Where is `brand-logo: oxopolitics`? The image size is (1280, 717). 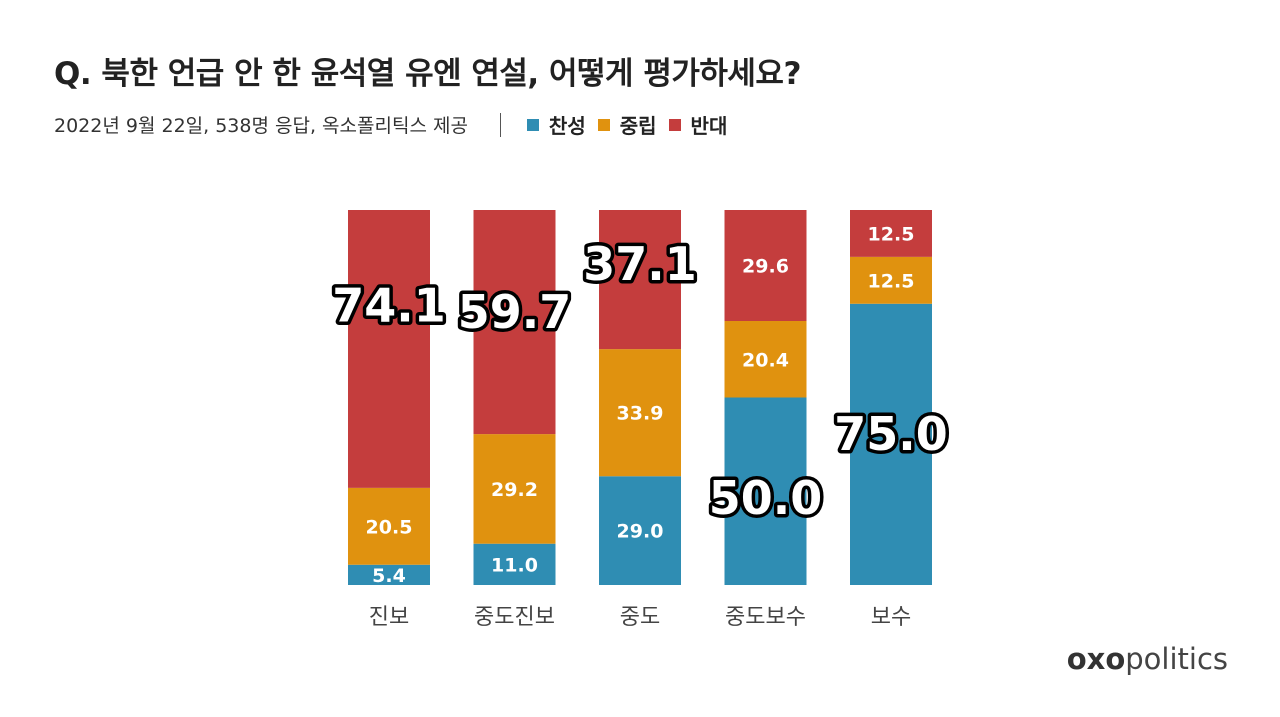 brand-logo: oxopolitics is located at coordinates (1147, 659).